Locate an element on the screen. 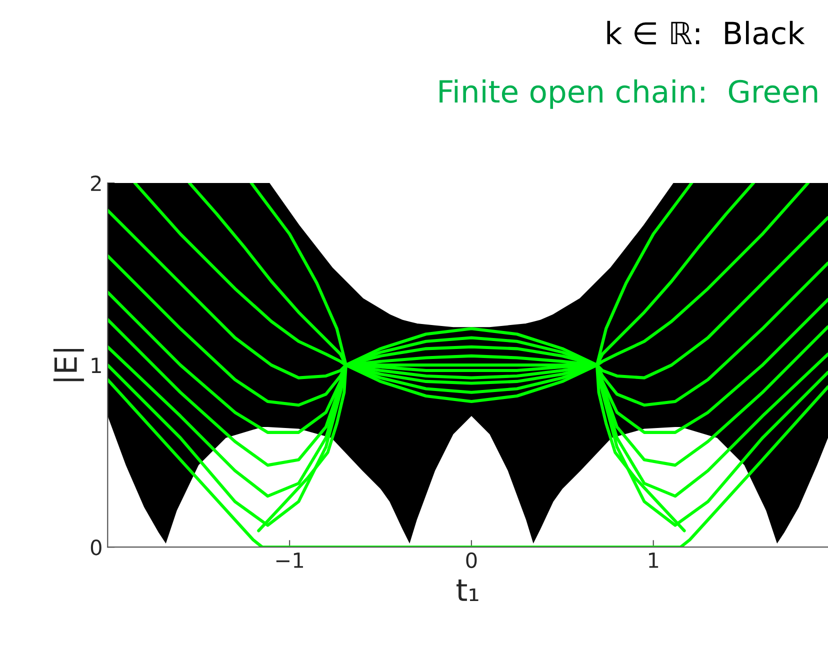  x-tick-label: 1 is located at coordinates (653, 560).